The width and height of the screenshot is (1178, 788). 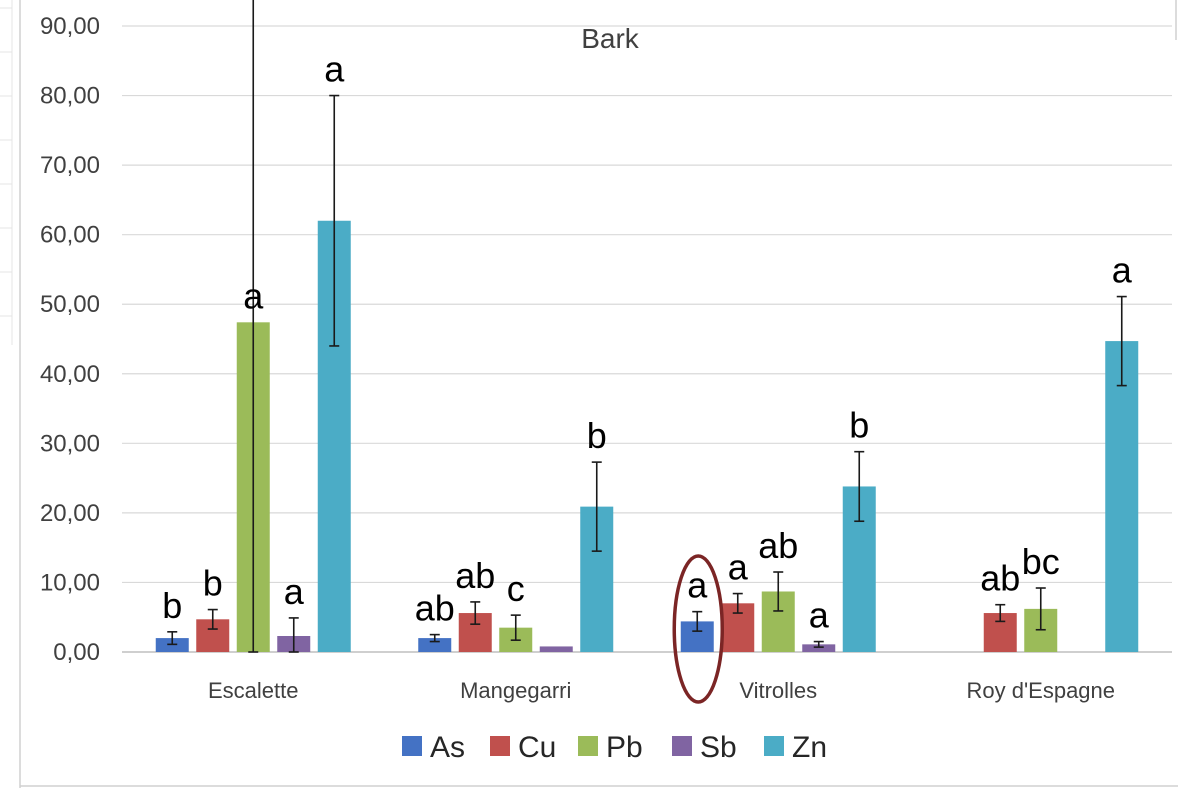 I want to click on y-tick-label: 10,00, so click(x=70, y=582).